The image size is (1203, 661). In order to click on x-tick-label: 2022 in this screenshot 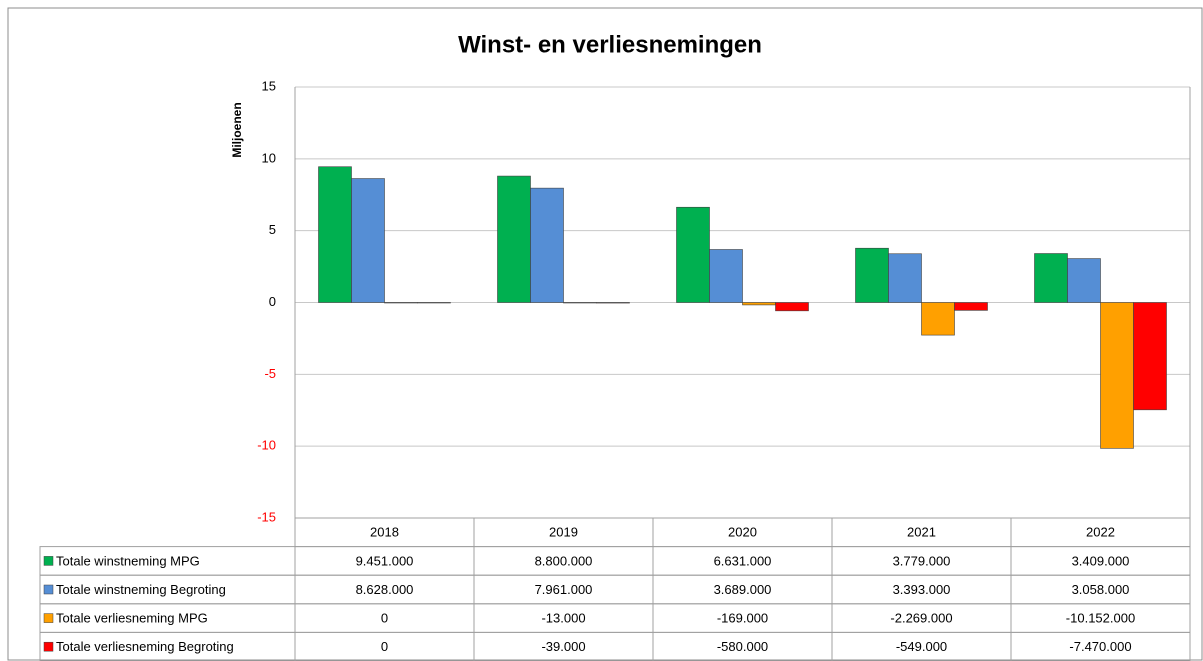, I will do `click(1100, 532)`.